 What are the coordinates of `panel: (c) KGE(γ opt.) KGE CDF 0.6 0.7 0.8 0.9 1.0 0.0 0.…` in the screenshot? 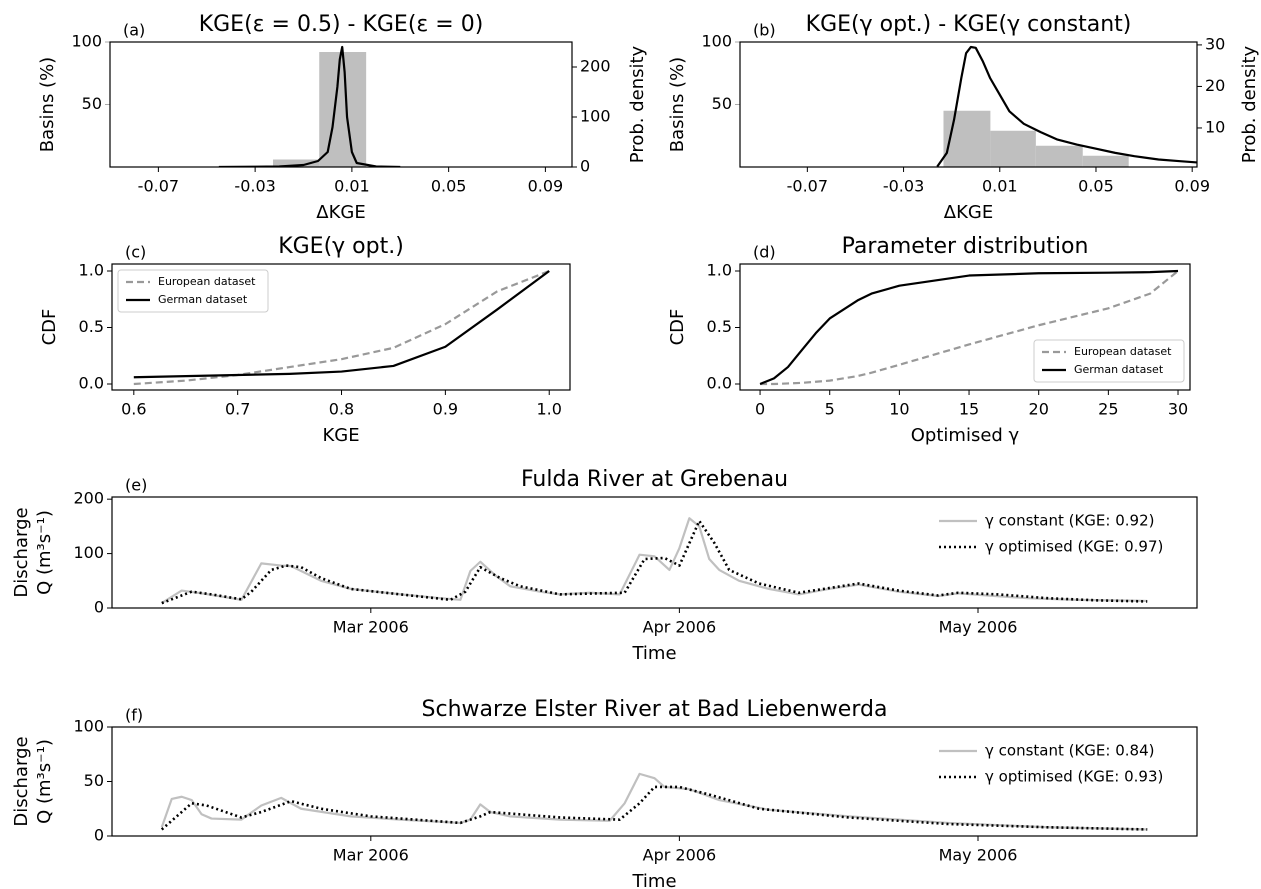 It's located at (305, 340).